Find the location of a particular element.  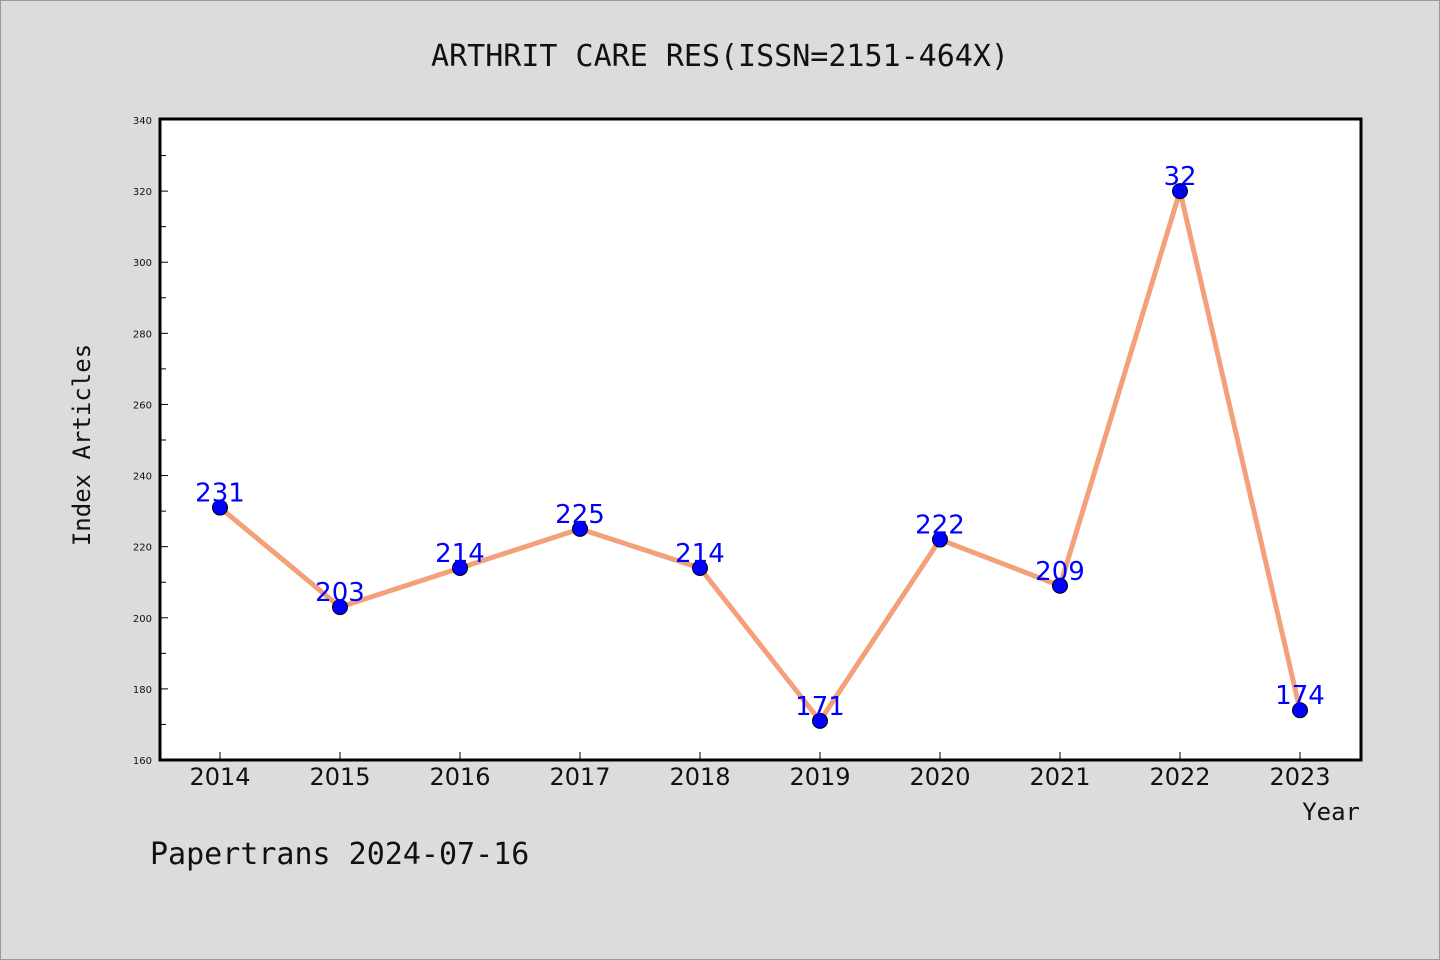

data-label-2014: 231 is located at coordinates (220, 494).